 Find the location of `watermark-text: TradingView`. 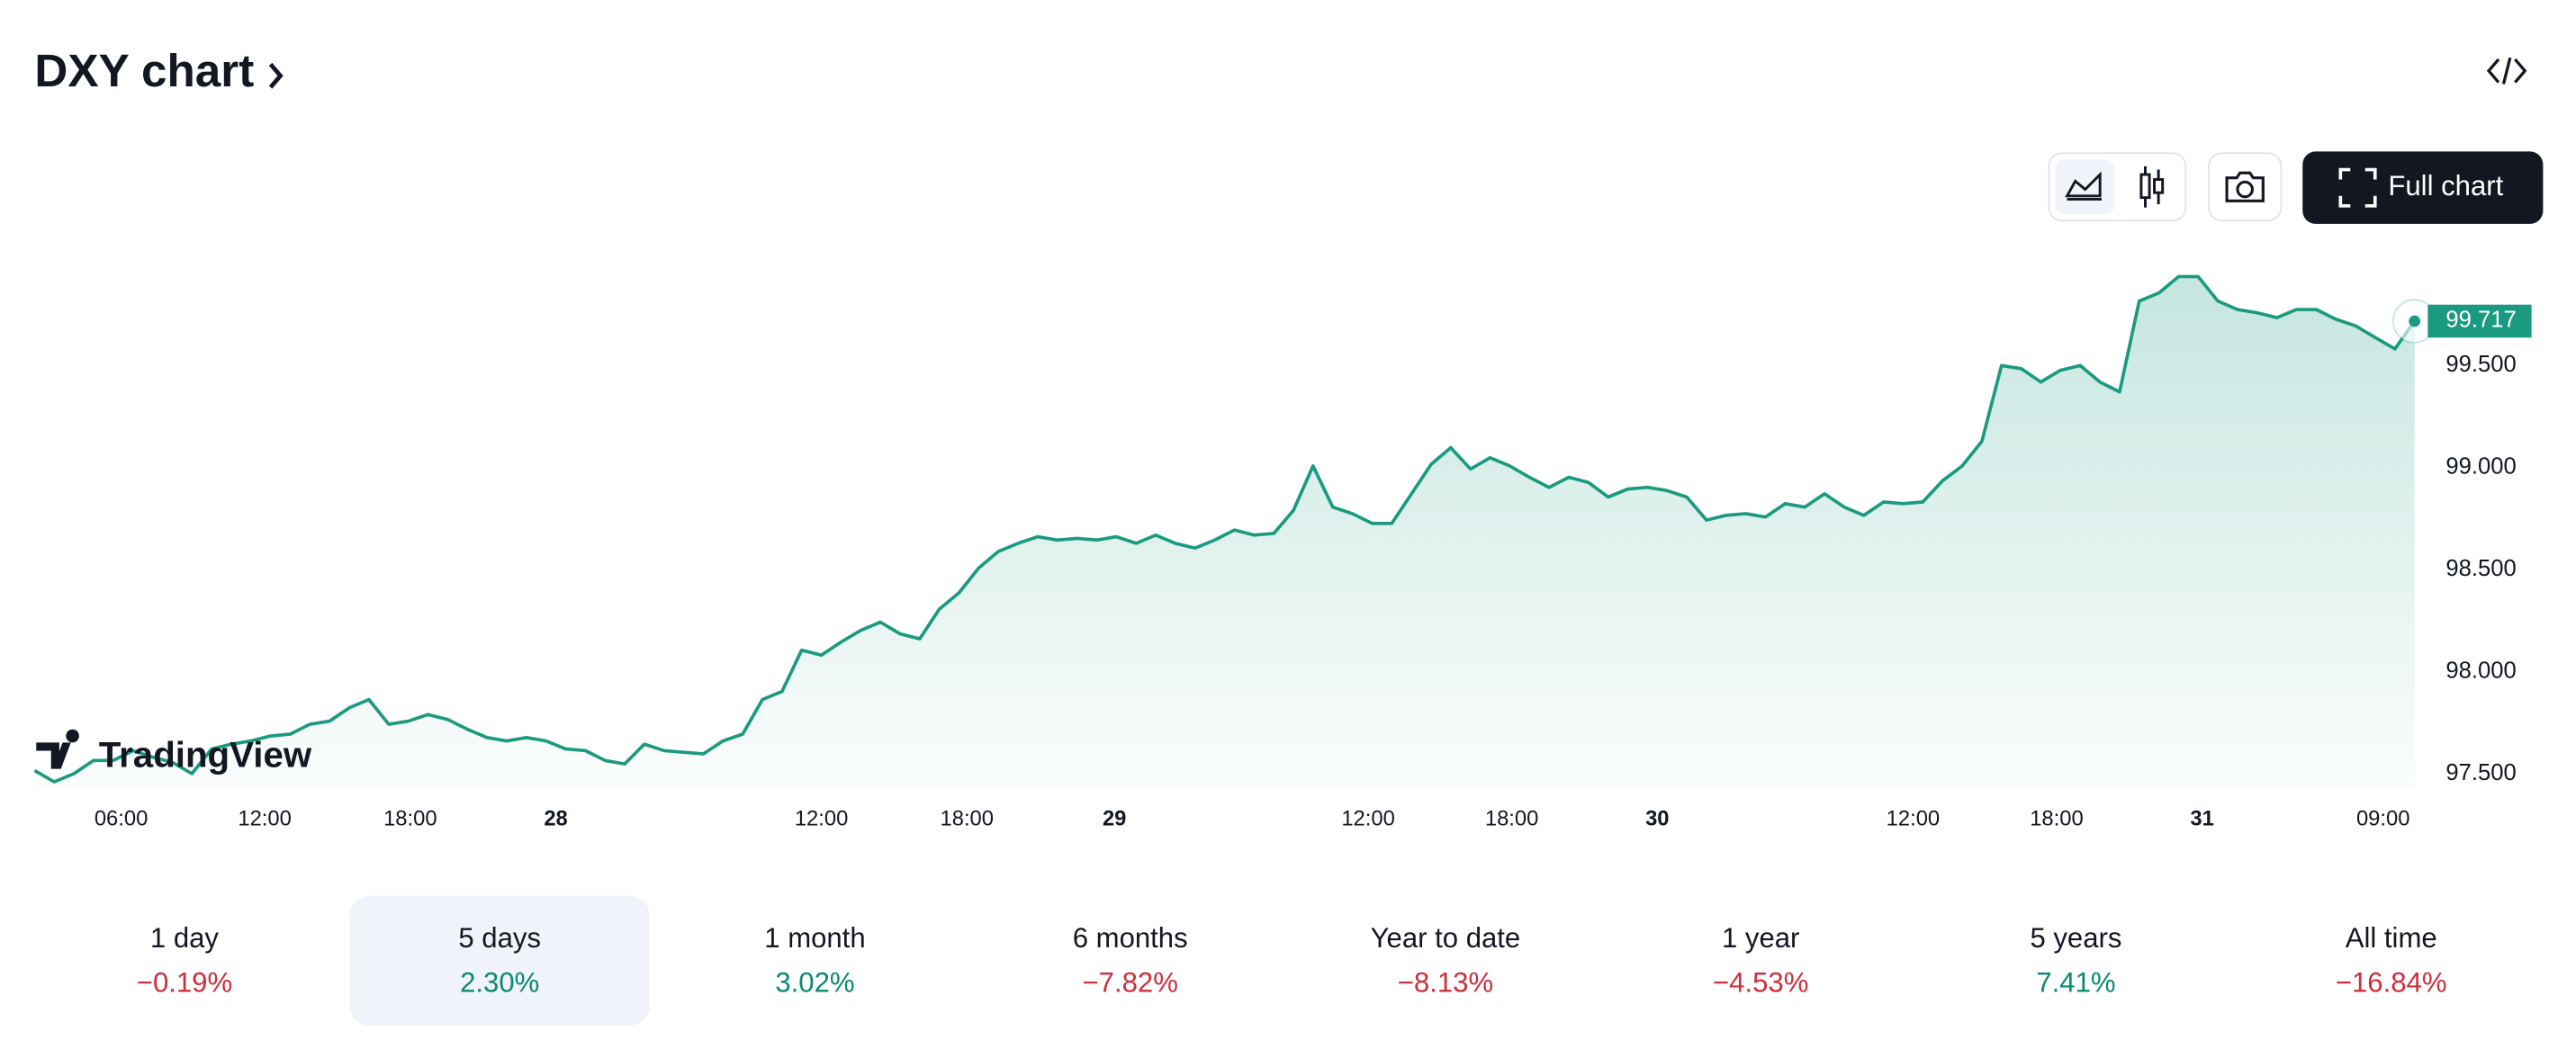

watermark-text: TradingView is located at coordinates (205, 754).